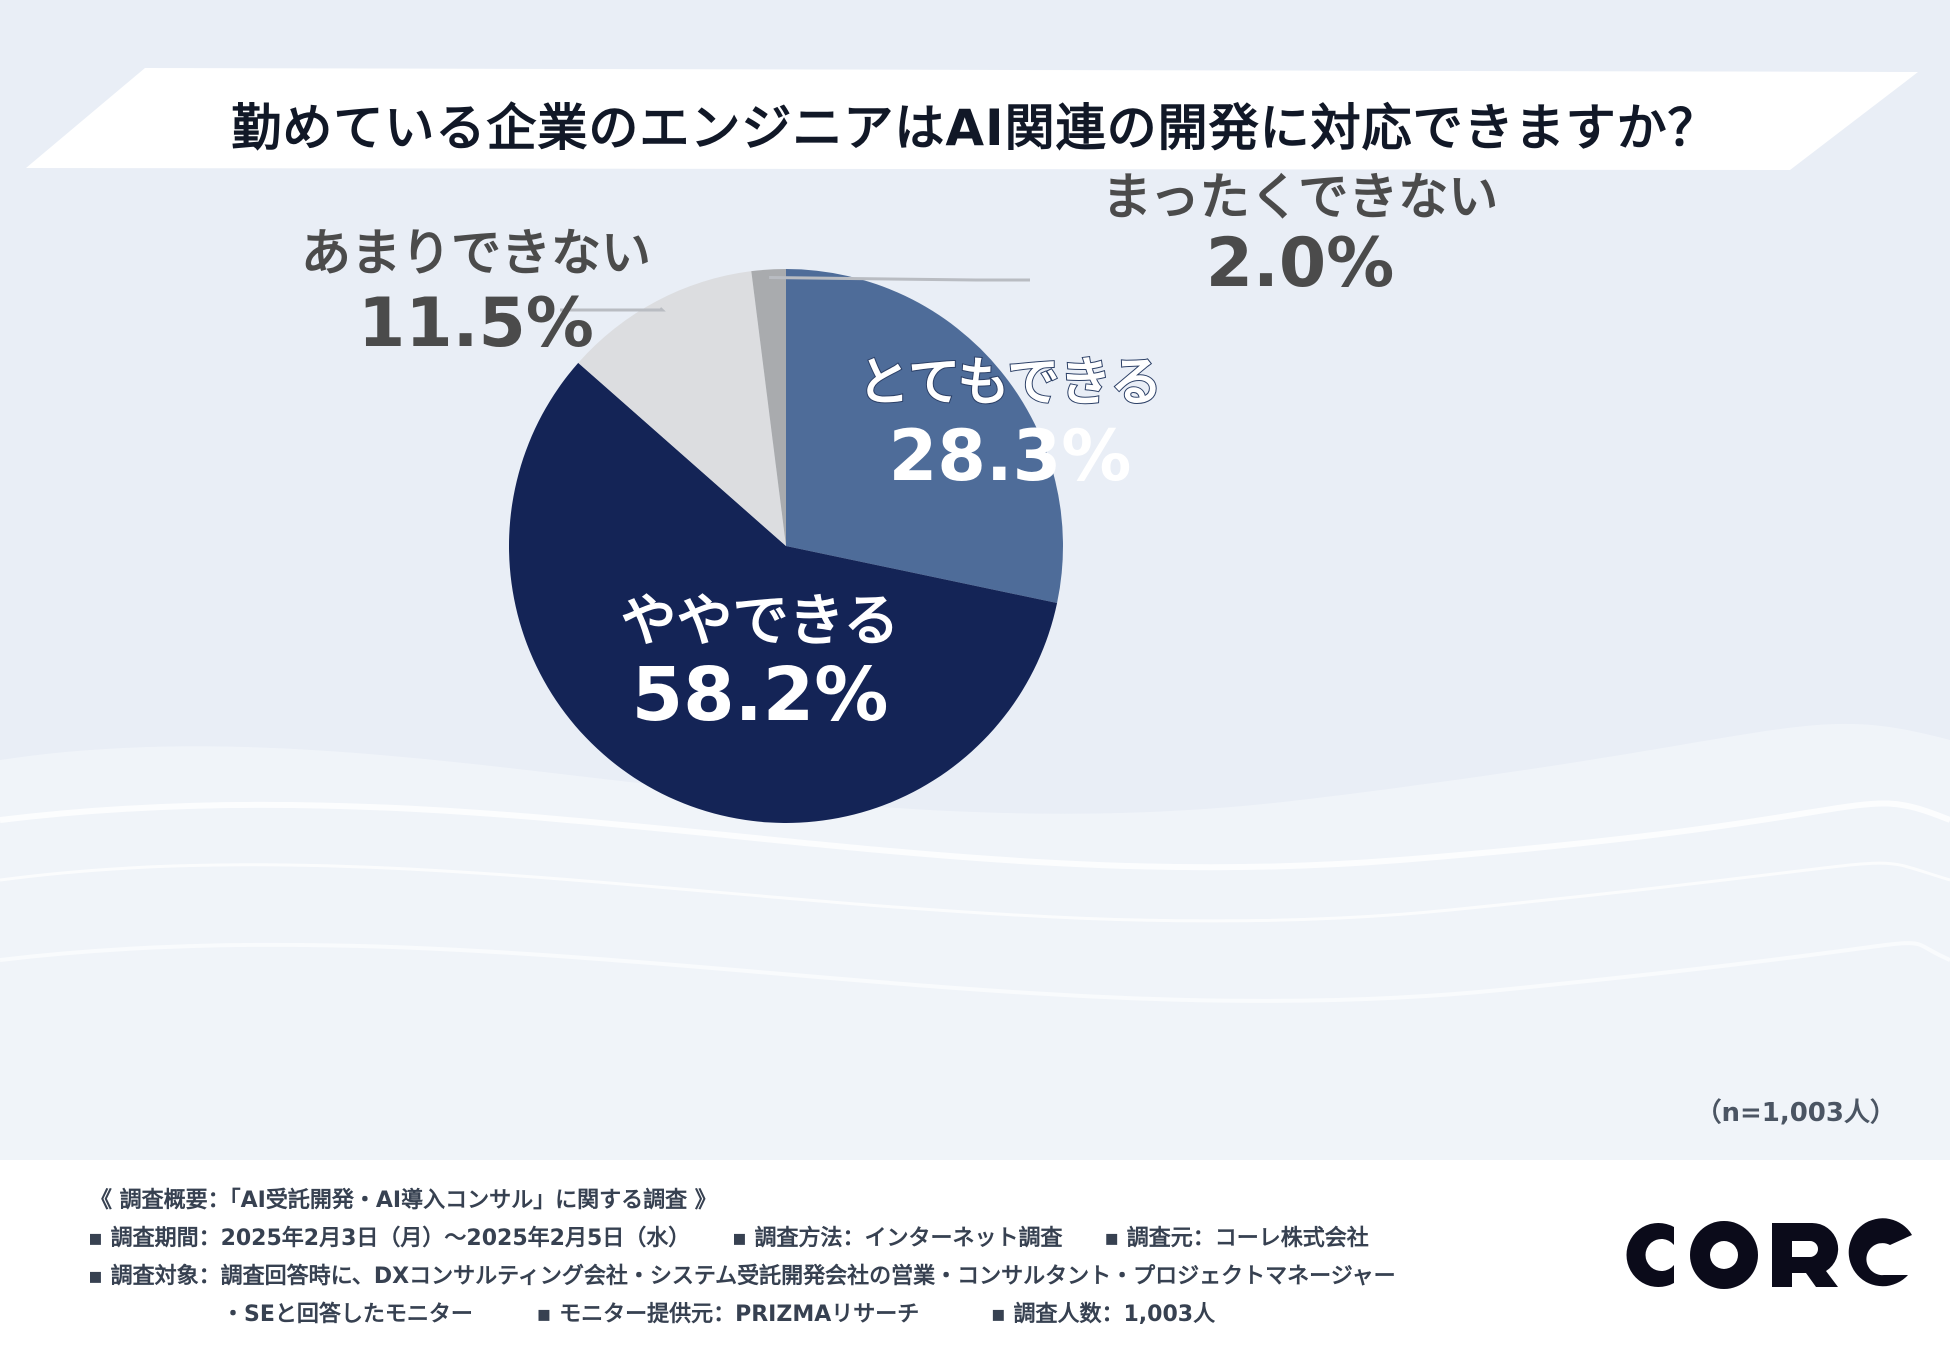  Describe the element at coordinates (1236, 1238) in the screenshot. I see `survey-source: ▪ 調査元：コーレ株式会社` at that location.